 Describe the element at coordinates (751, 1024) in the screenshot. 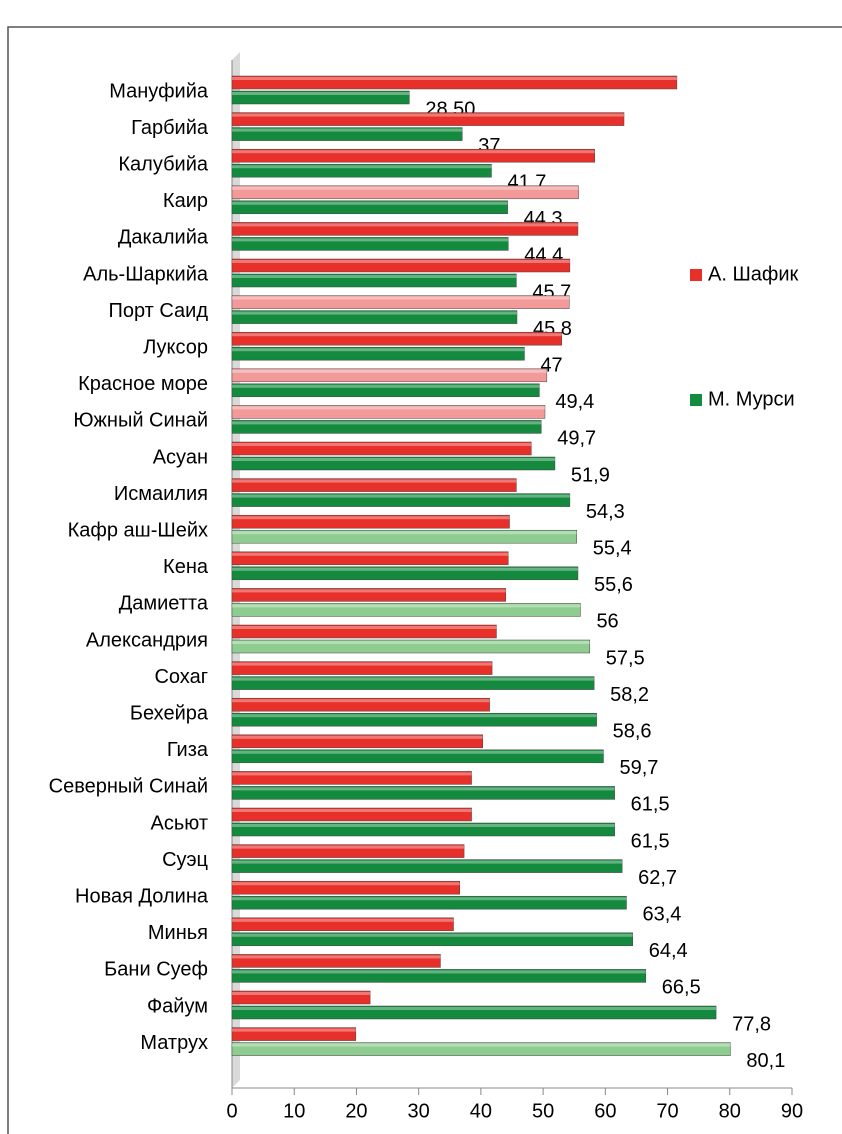

I see `data-label: 77,8` at that location.